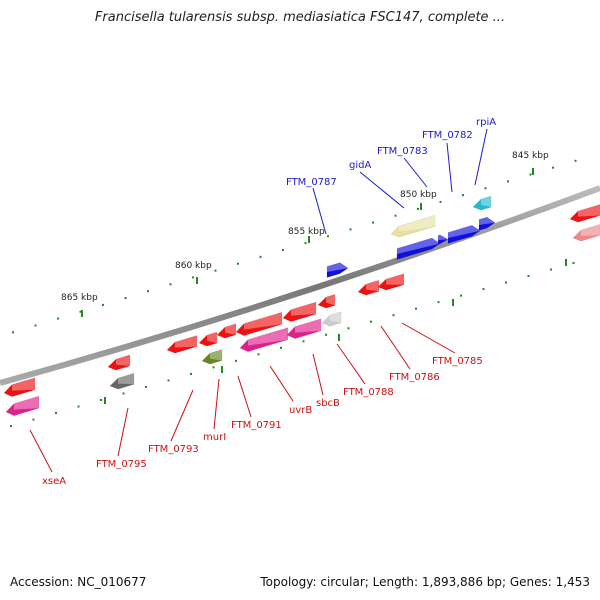 Image resolution: width=600 pixels, height=600 pixels. Describe the element at coordinates (486, 122) in the screenshot. I see `gene-label-rpia: rpiA` at that location.